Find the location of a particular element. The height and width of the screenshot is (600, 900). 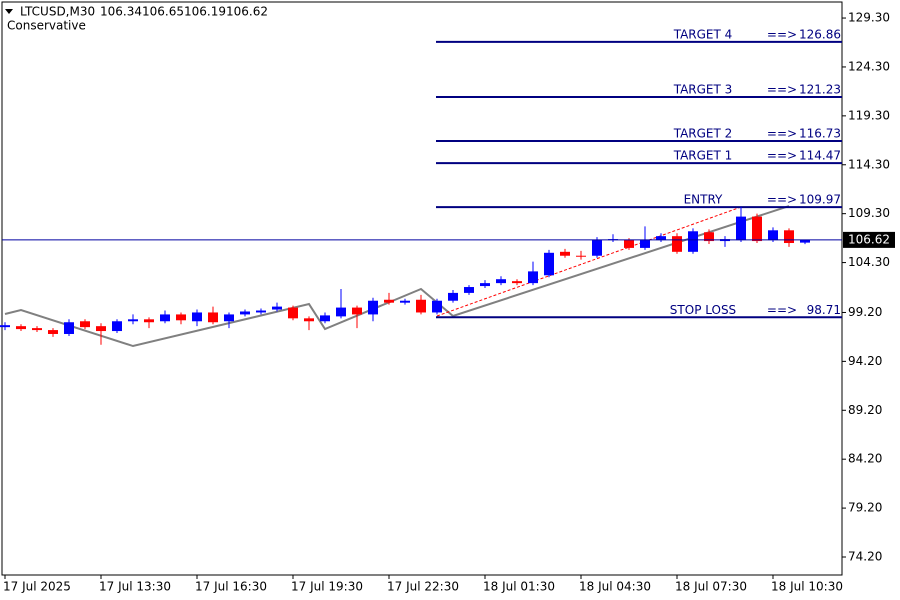

y-tick-label: 129.30 is located at coordinates (869, 18).